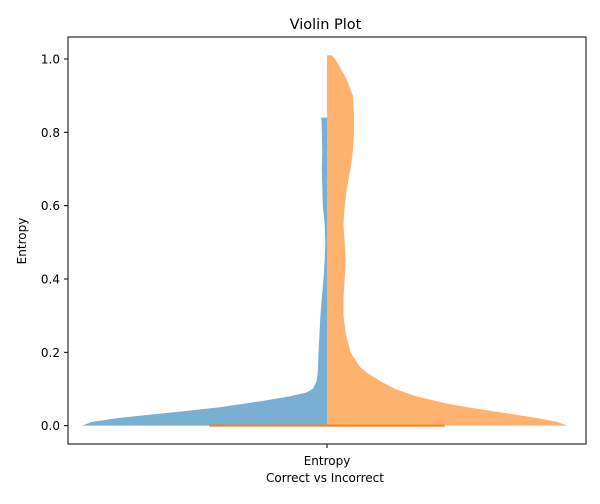  I want to click on x-tick-label: Entropy, so click(327, 461).